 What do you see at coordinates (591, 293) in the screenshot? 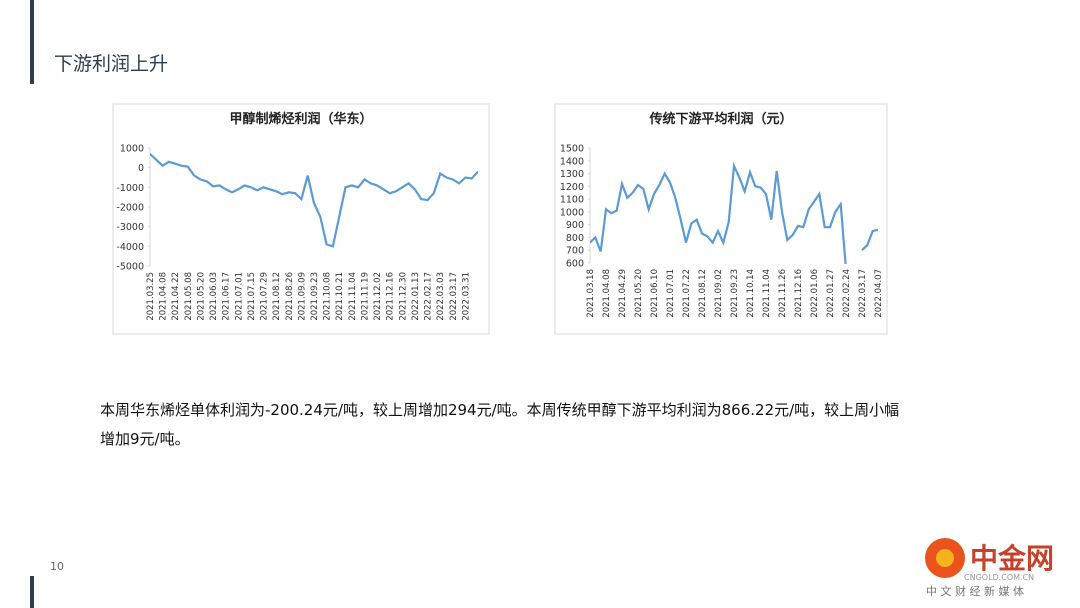
I see `x-tick-label: 2021.03.18` at bounding box center [591, 293].